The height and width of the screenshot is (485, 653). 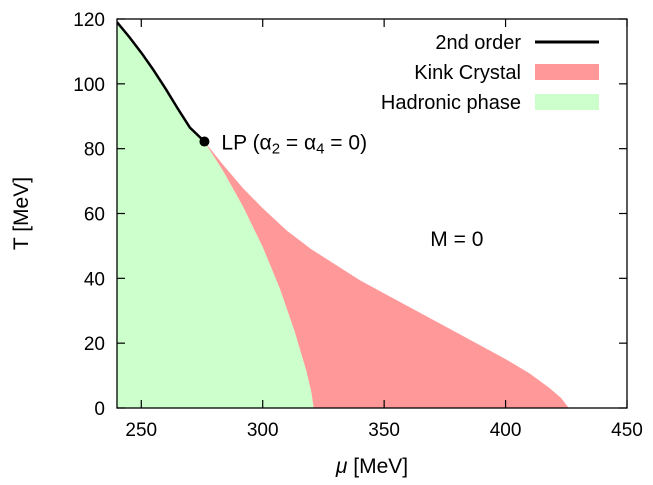 I want to click on legend-swatch-kink-crystal, so click(x=567, y=72).